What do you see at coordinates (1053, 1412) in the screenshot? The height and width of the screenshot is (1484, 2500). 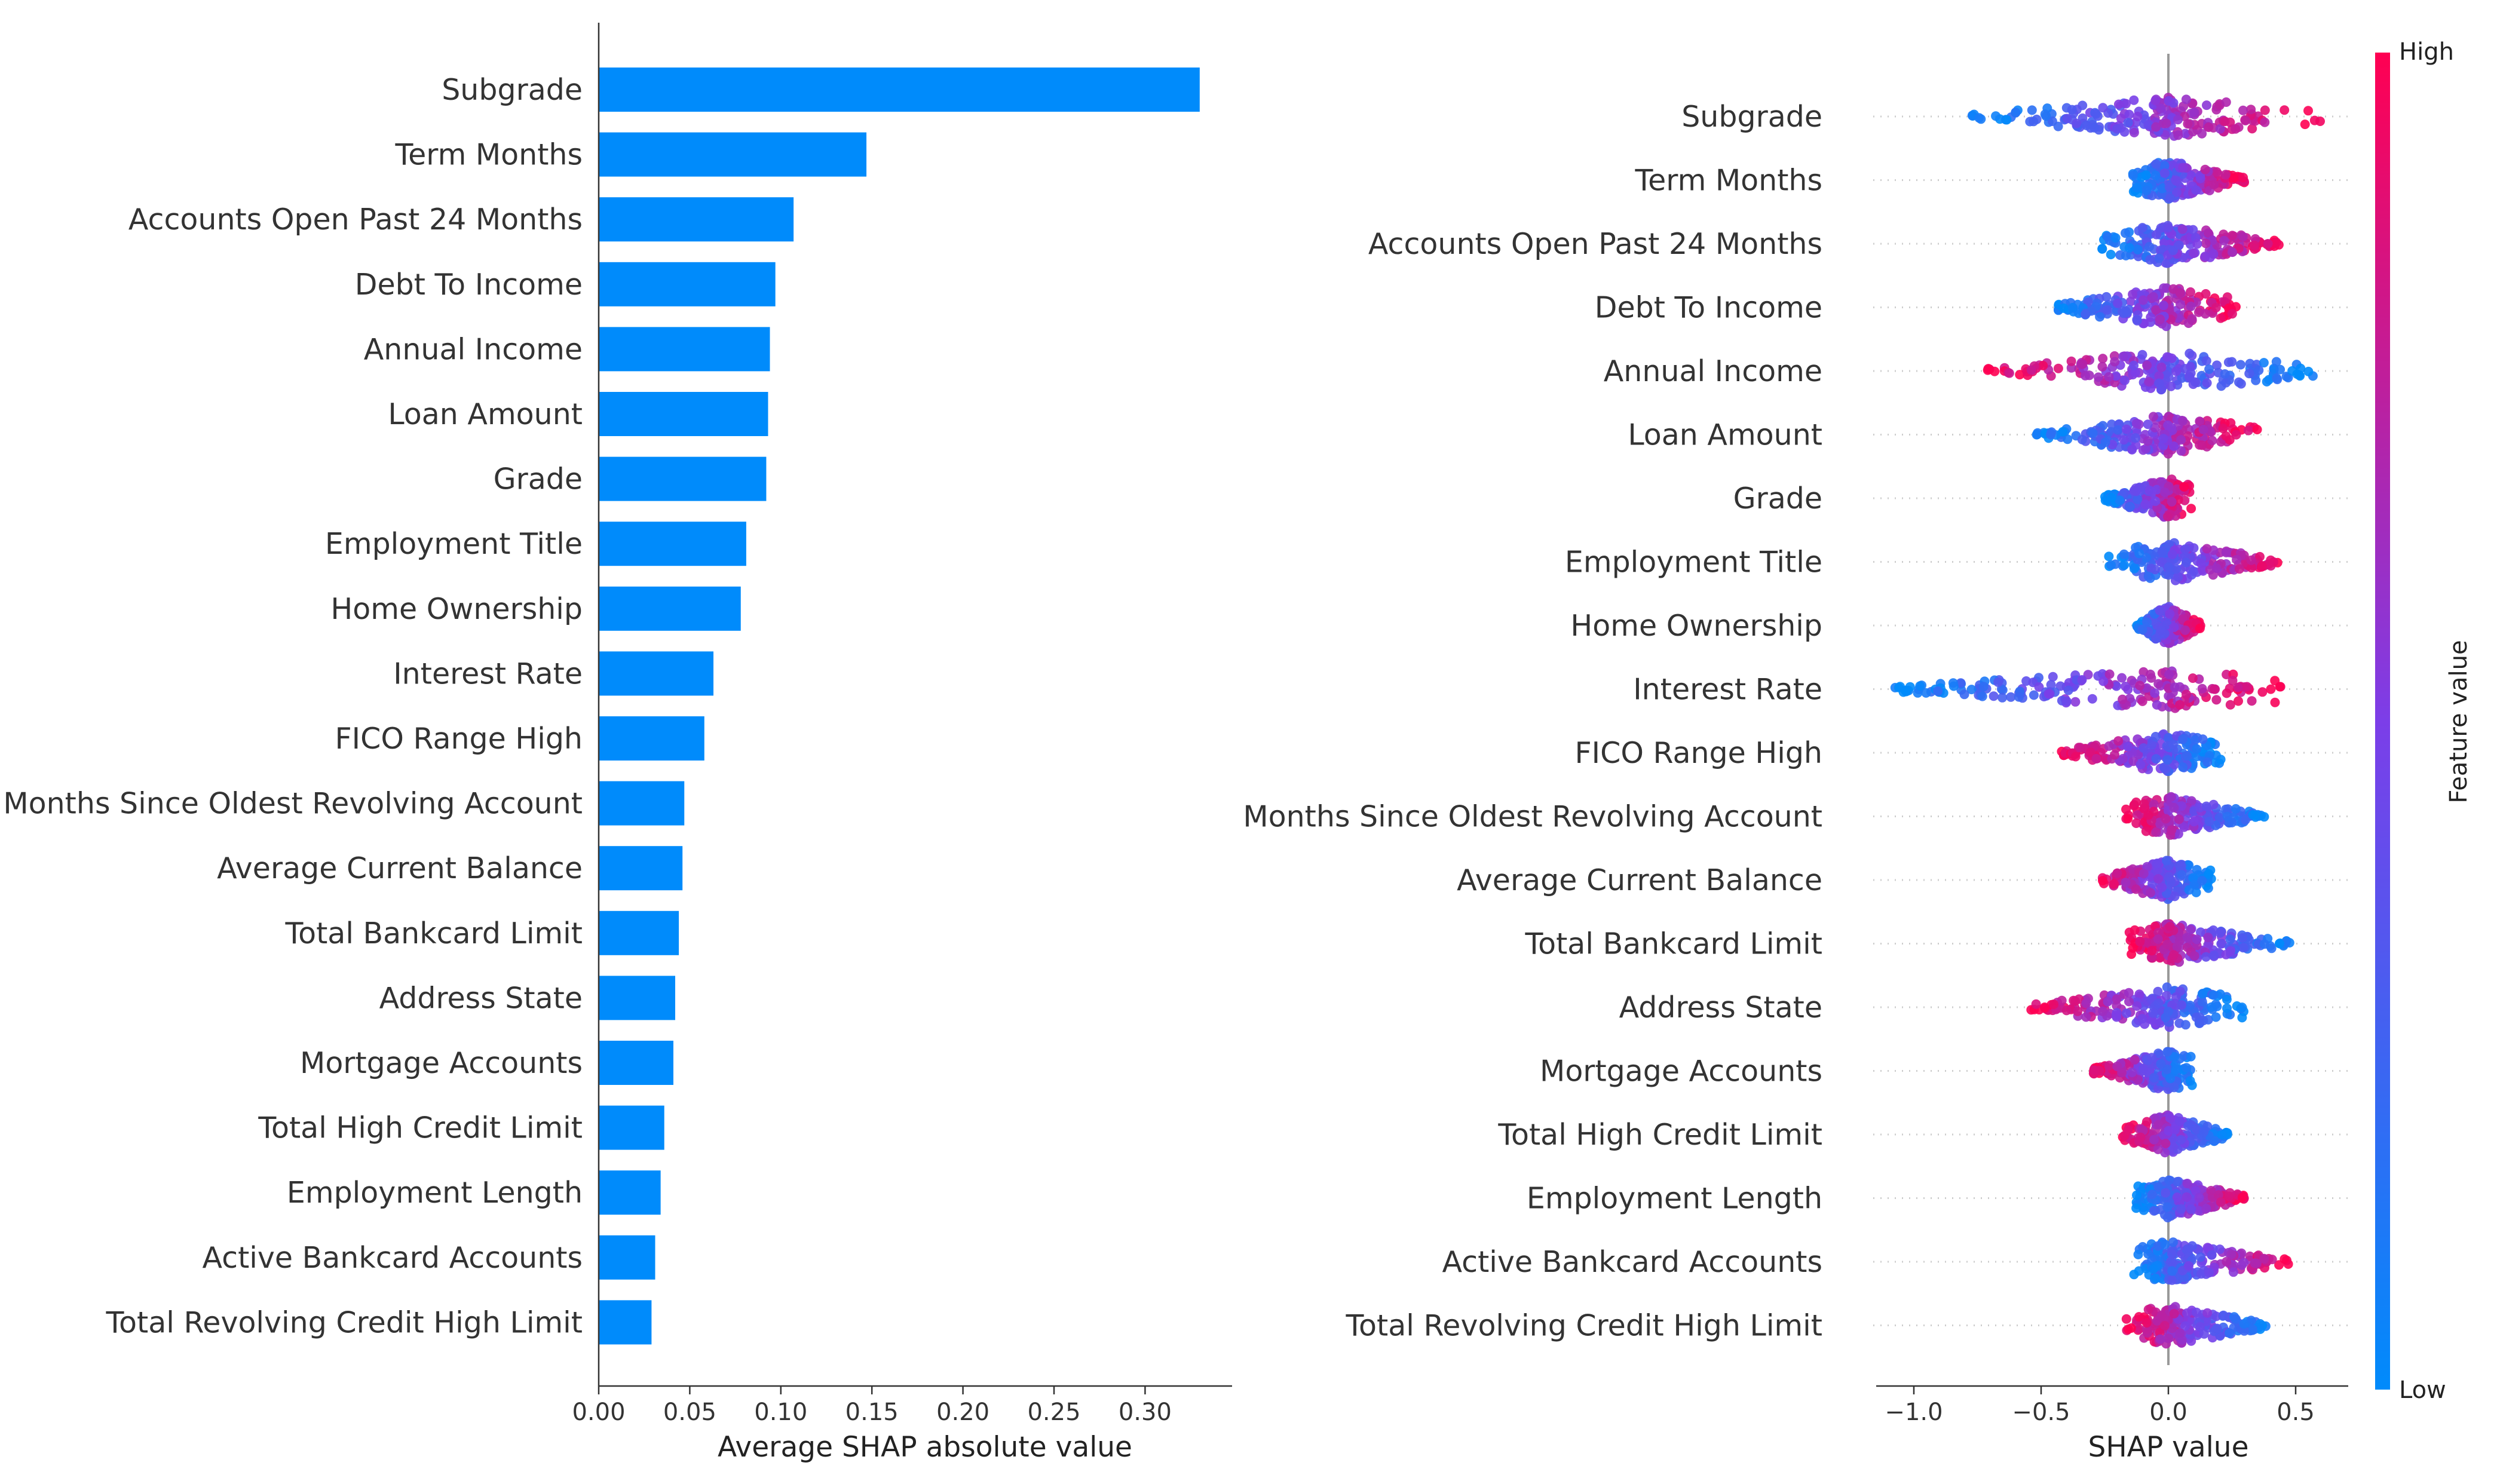 I see `bar-x-tick-label: 0.25` at bounding box center [1053, 1412].